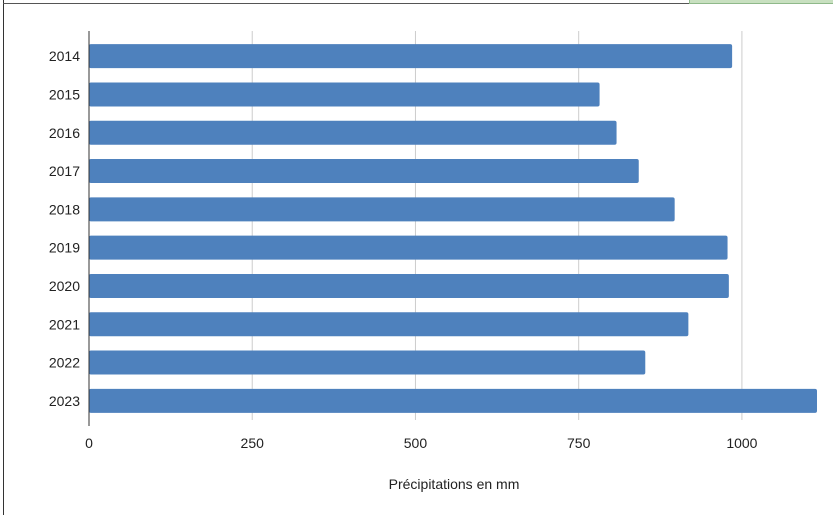  Describe the element at coordinates (344, 94) in the screenshot. I see `bar-2015` at that location.